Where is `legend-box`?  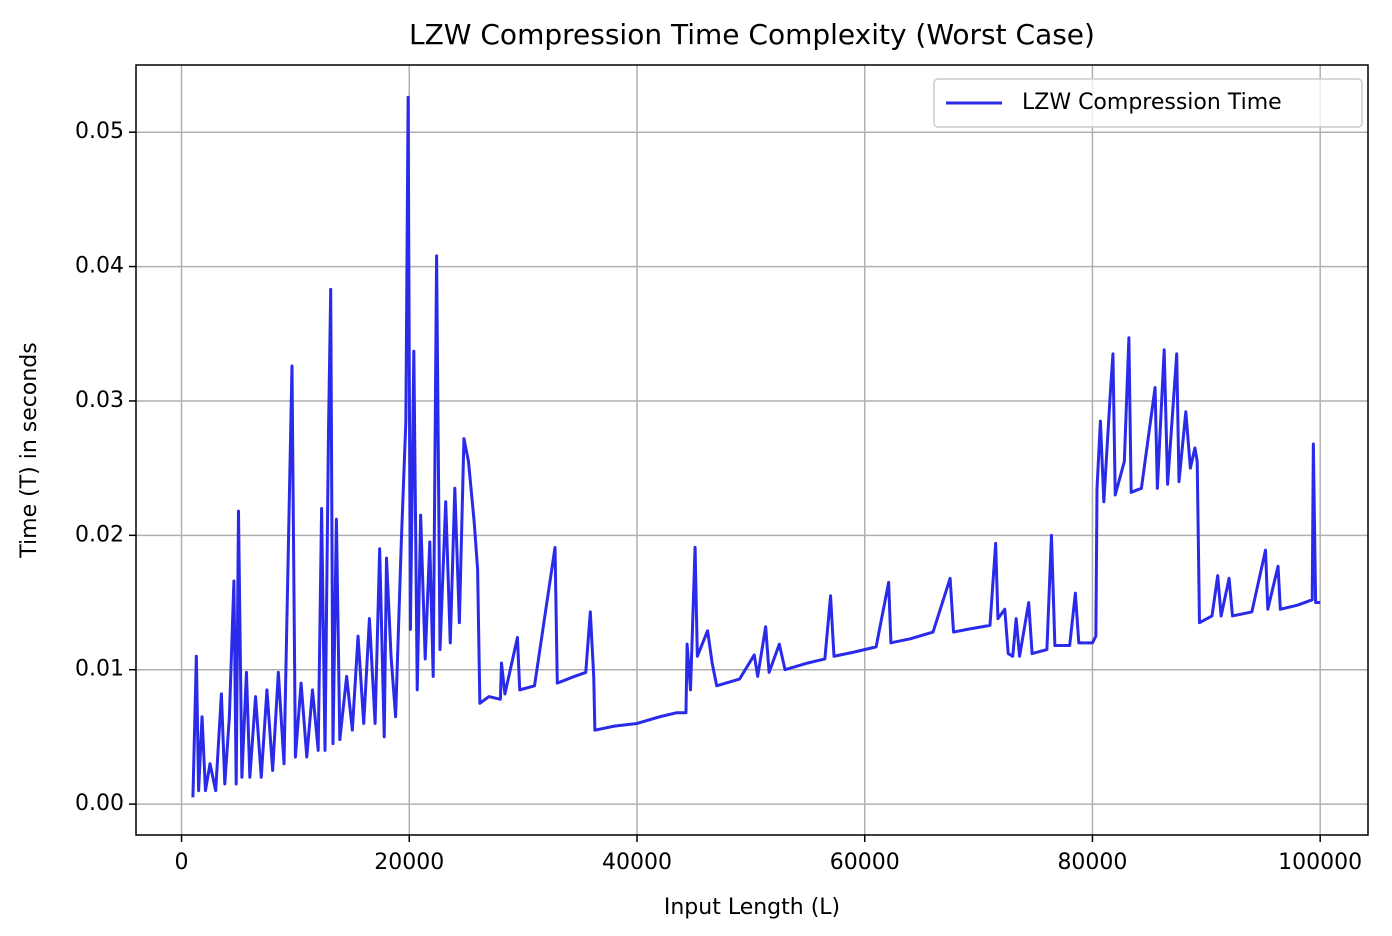
legend-box is located at coordinates (1148, 103).